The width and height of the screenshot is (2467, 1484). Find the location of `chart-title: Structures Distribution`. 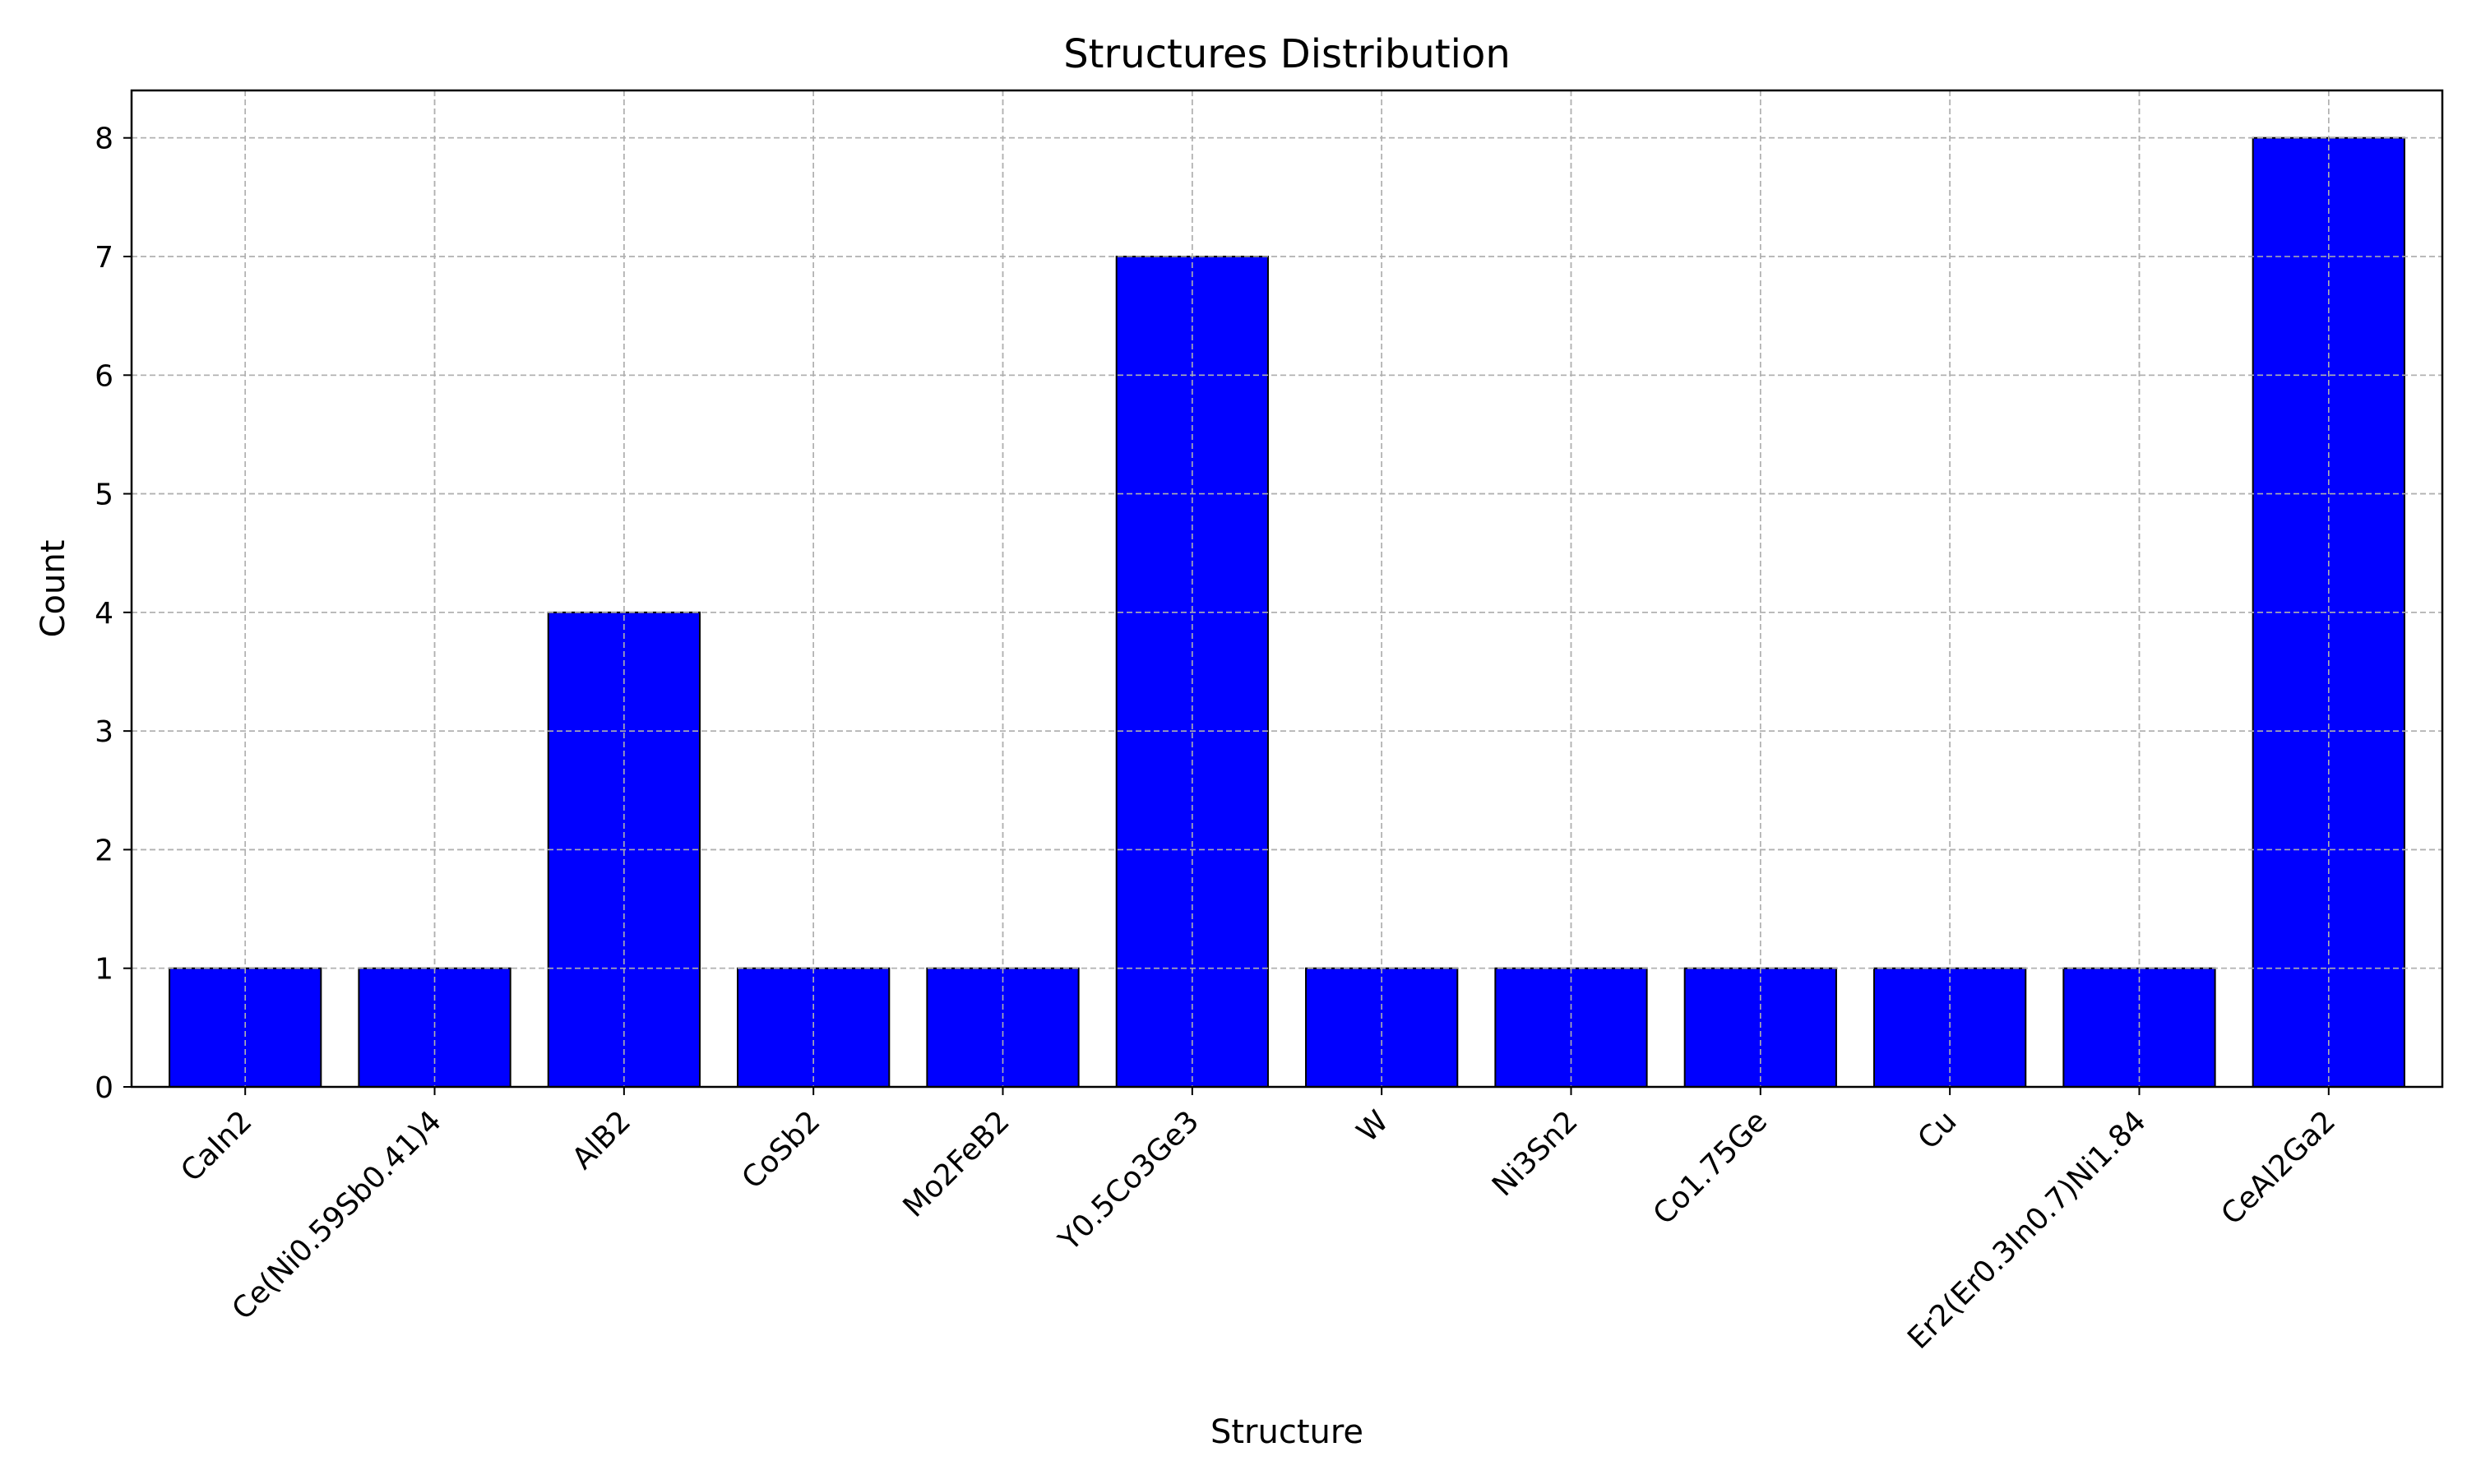

chart-title: Structures Distribution is located at coordinates (1287, 54).